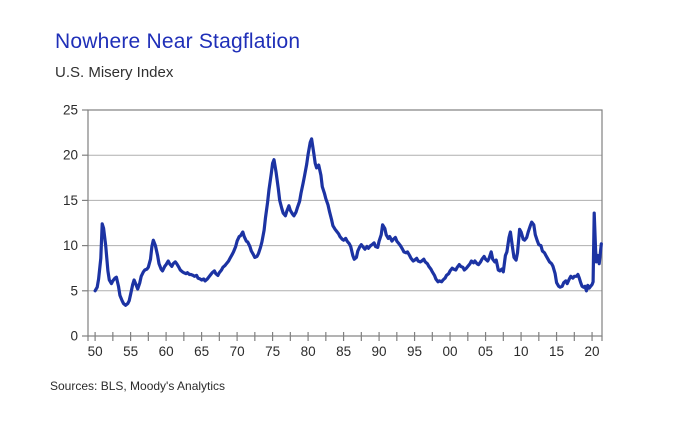 Image resolution: width=673 pixels, height=434 pixels. I want to click on y-axis-label: 25, so click(70, 110).